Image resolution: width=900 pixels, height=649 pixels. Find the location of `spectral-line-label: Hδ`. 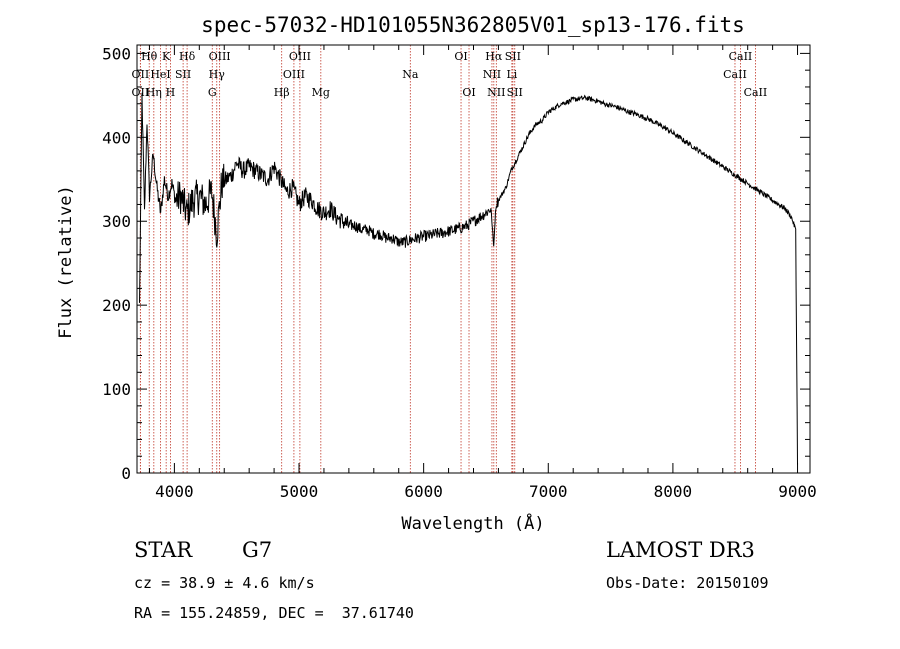

spectral-line-label: Hδ is located at coordinates (187, 56).